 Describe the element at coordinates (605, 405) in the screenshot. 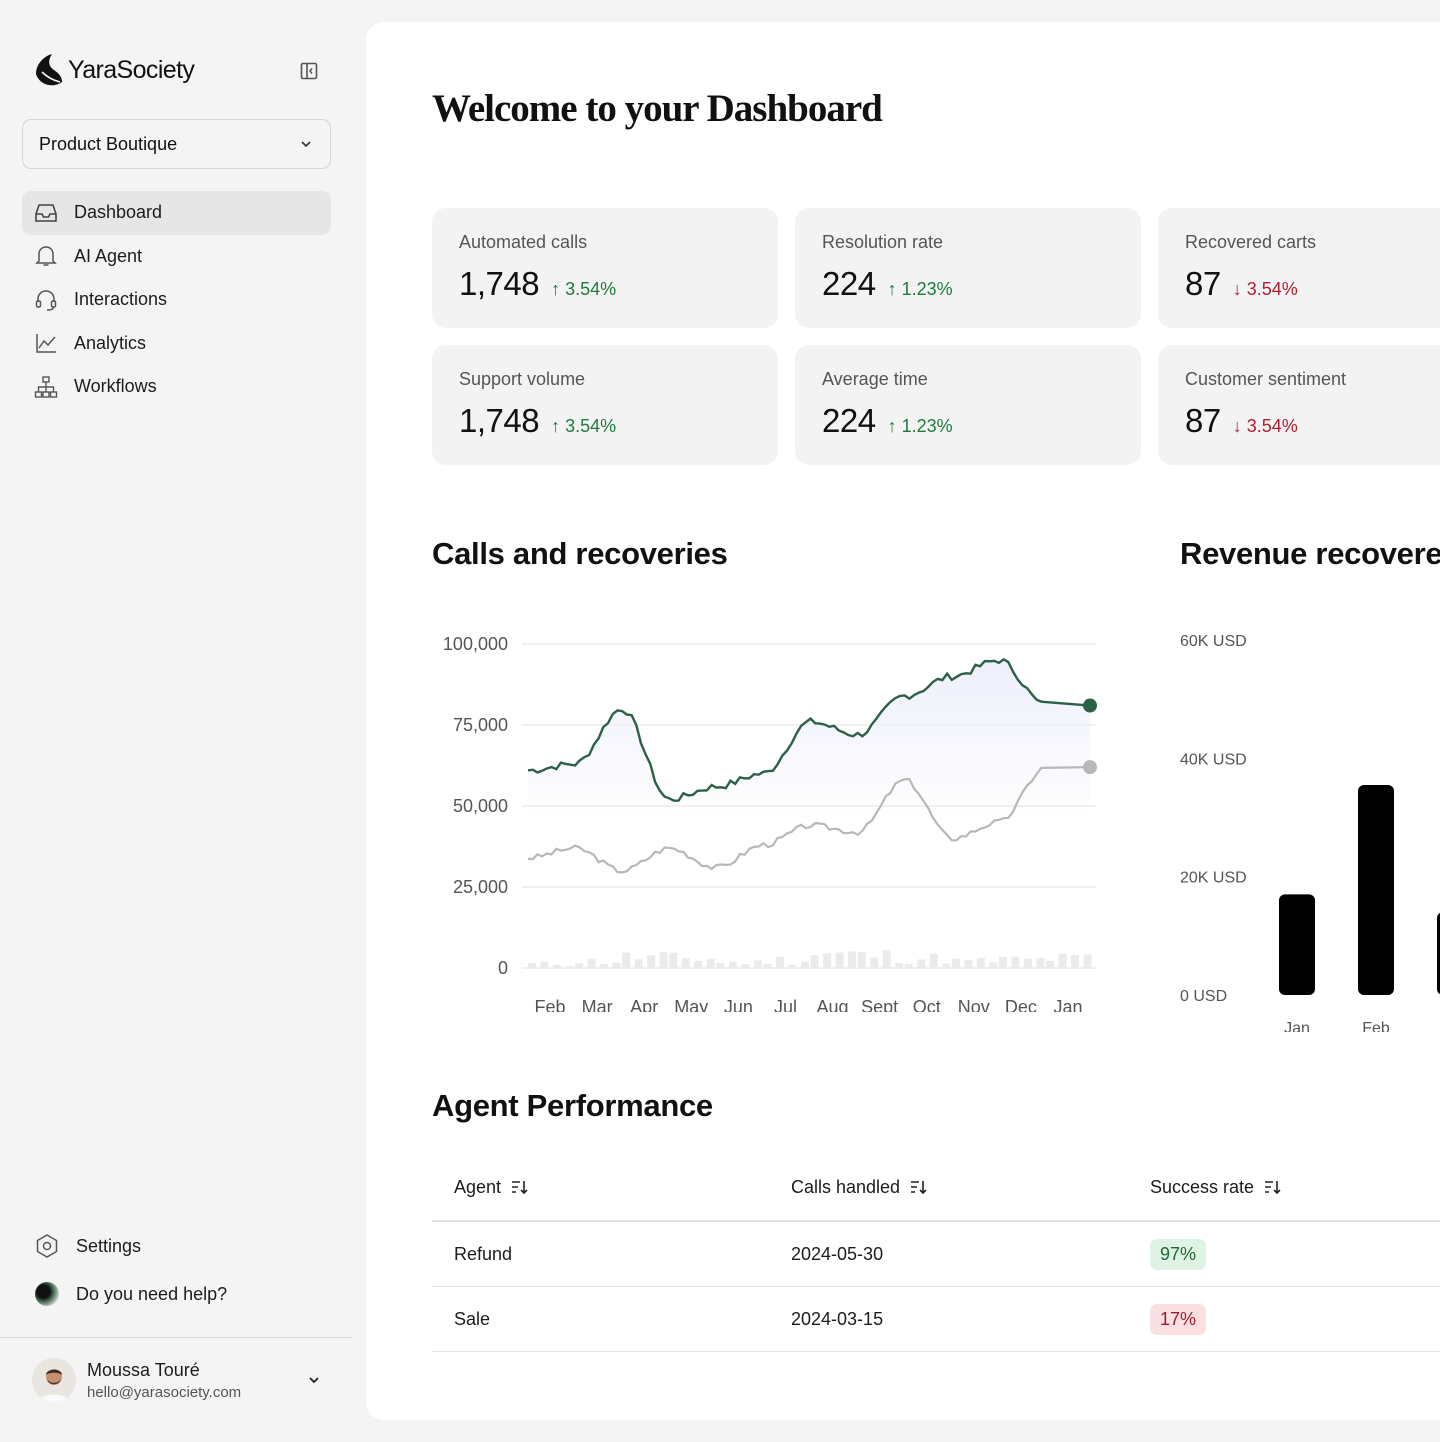

I see `stat-card-support-volume: Support volume 1,748 ↑ 3.54%` at that location.